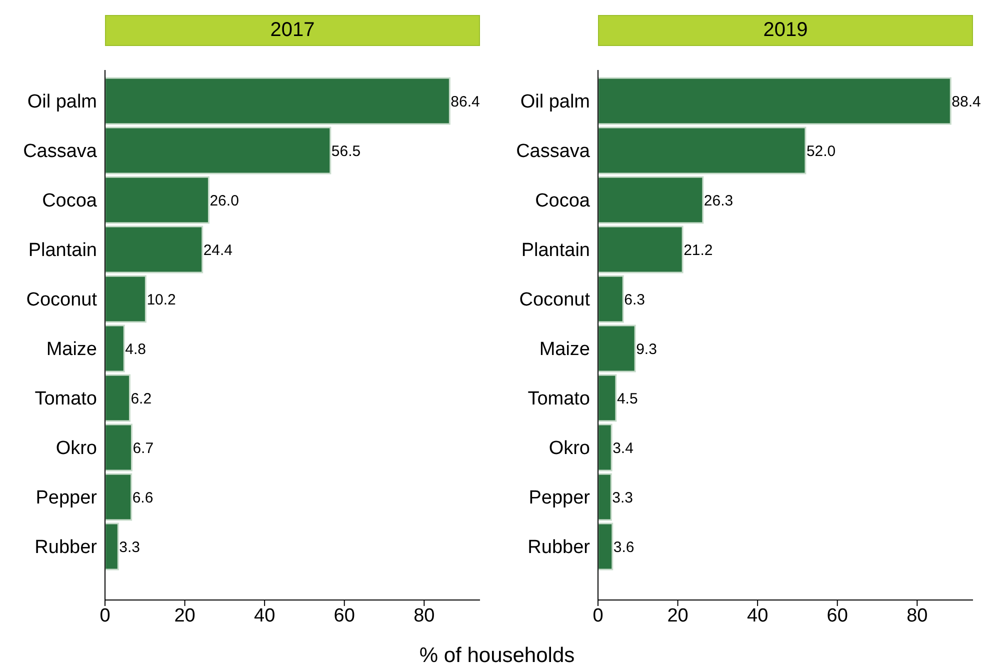  What do you see at coordinates (698, 250) in the screenshot?
I see `data-label: 21.2` at bounding box center [698, 250].